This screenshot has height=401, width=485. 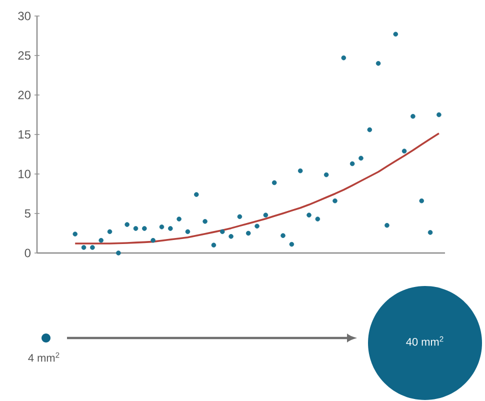 I want to click on y-tick-label: 20, so click(x=24, y=95).